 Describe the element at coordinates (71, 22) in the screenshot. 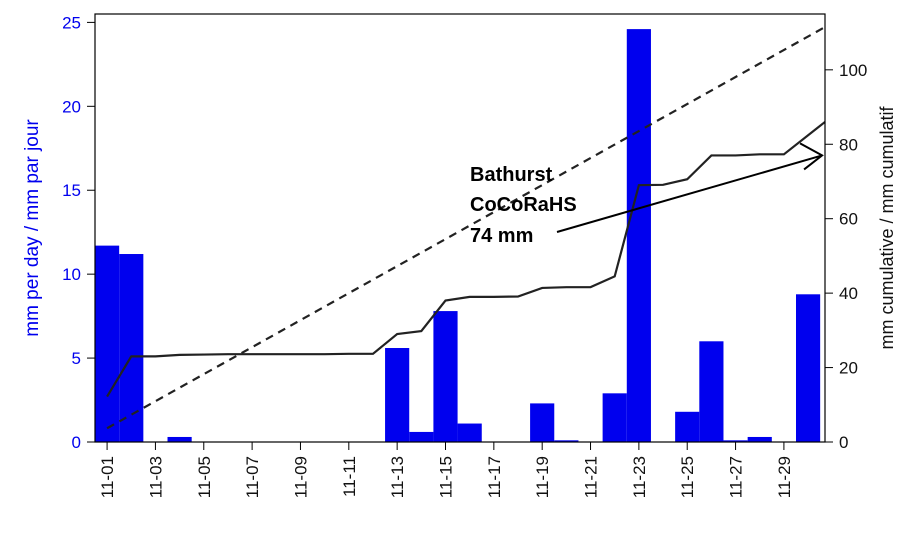

I see `y-left-tick-label-25: 25` at that location.